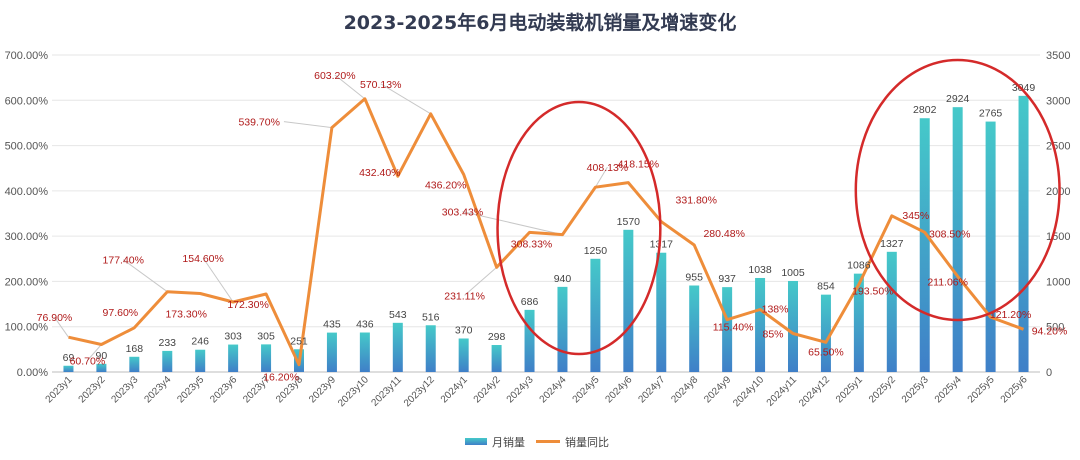 The image size is (1080, 460). Describe the element at coordinates (1058, 214) in the screenshot. I see `right-axis: 0 500 1000 1500 2000 2500 3000 3500` at that location.